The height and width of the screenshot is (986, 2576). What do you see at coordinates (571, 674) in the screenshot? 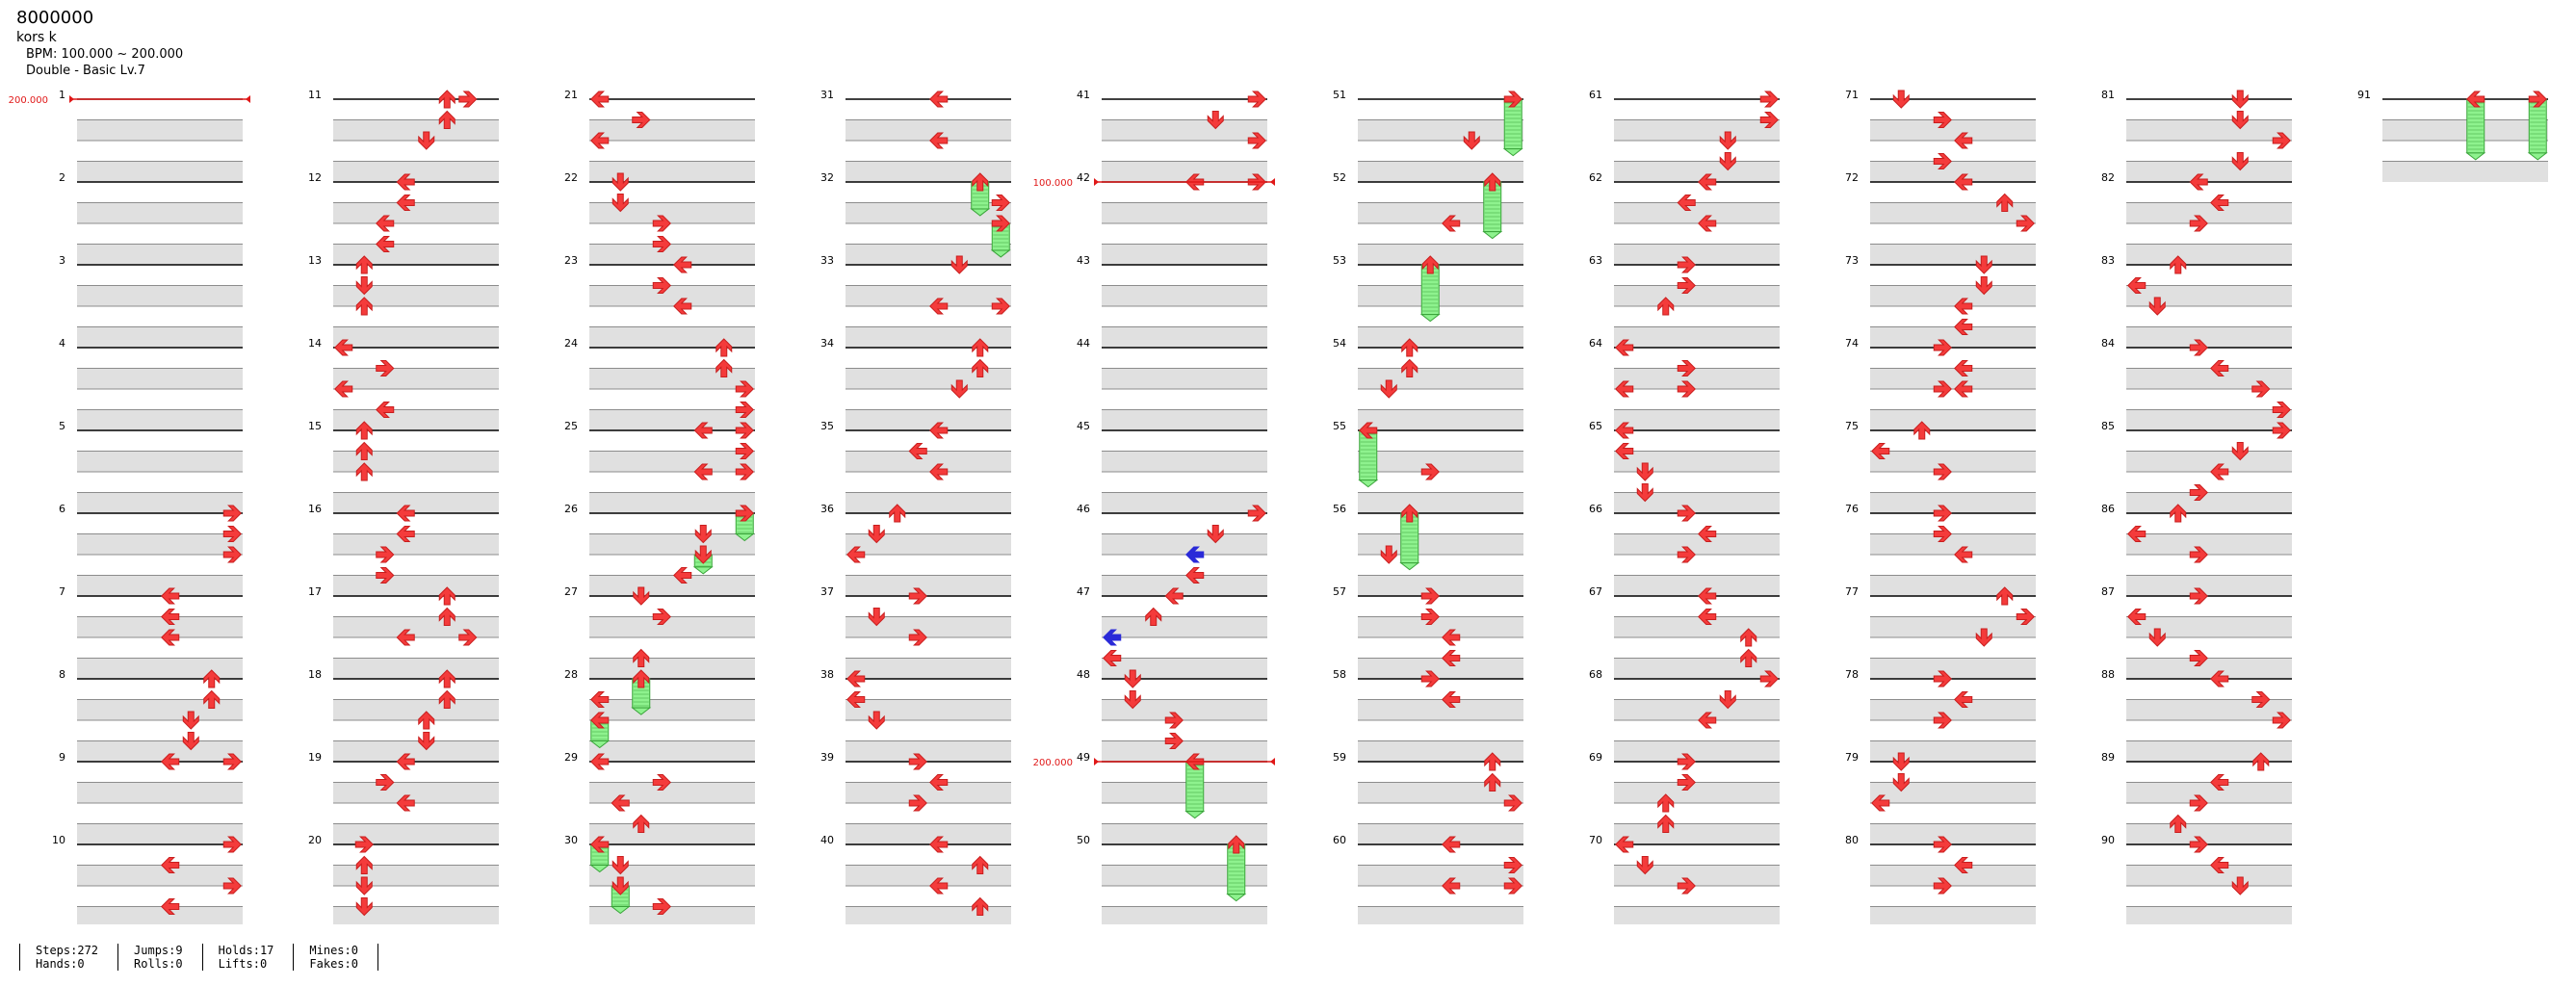
I see `measure-number: 28` at bounding box center [571, 674].